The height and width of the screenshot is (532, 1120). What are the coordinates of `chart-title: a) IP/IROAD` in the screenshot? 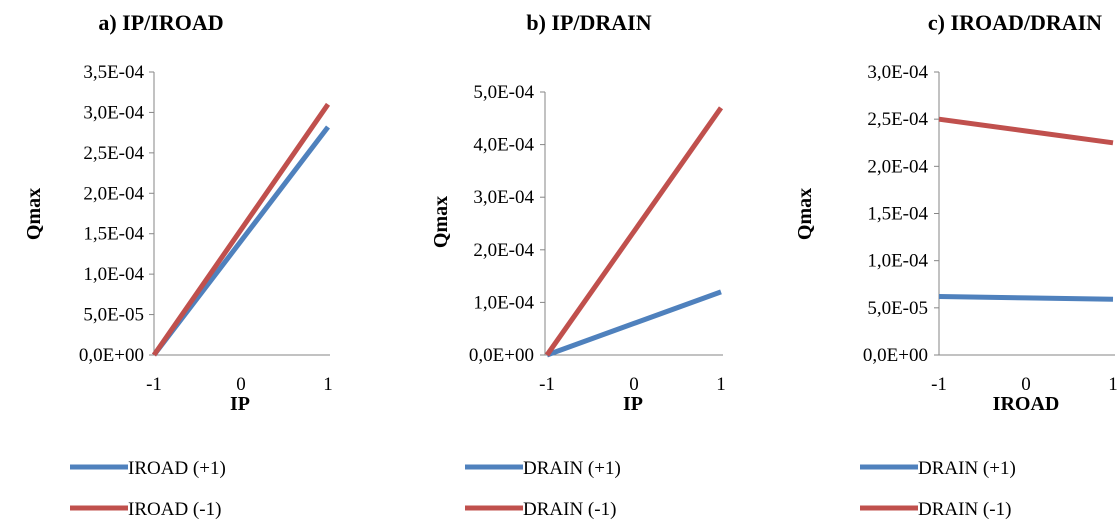 It's located at (160, 22).